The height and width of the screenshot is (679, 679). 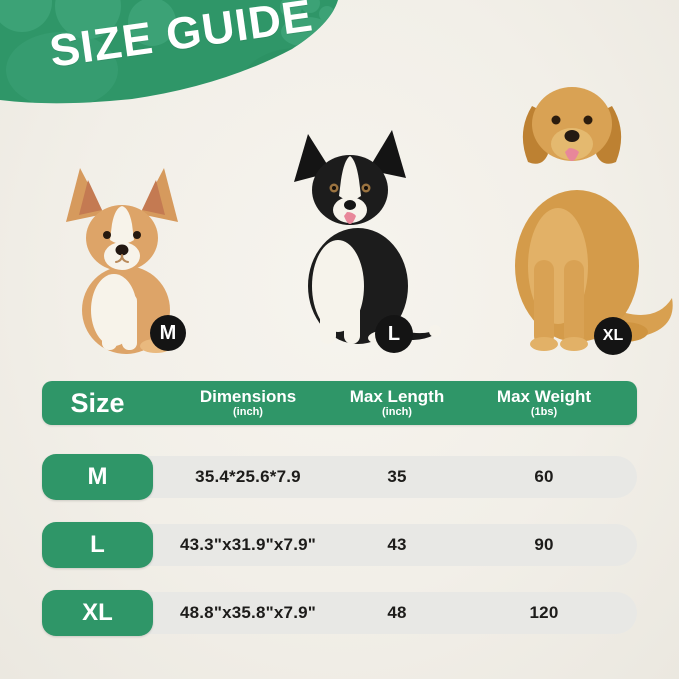 What do you see at coordinates (367, 238) in the screenshot?
I see `dog-photo-border-collie` at bounding box center [367, 238].